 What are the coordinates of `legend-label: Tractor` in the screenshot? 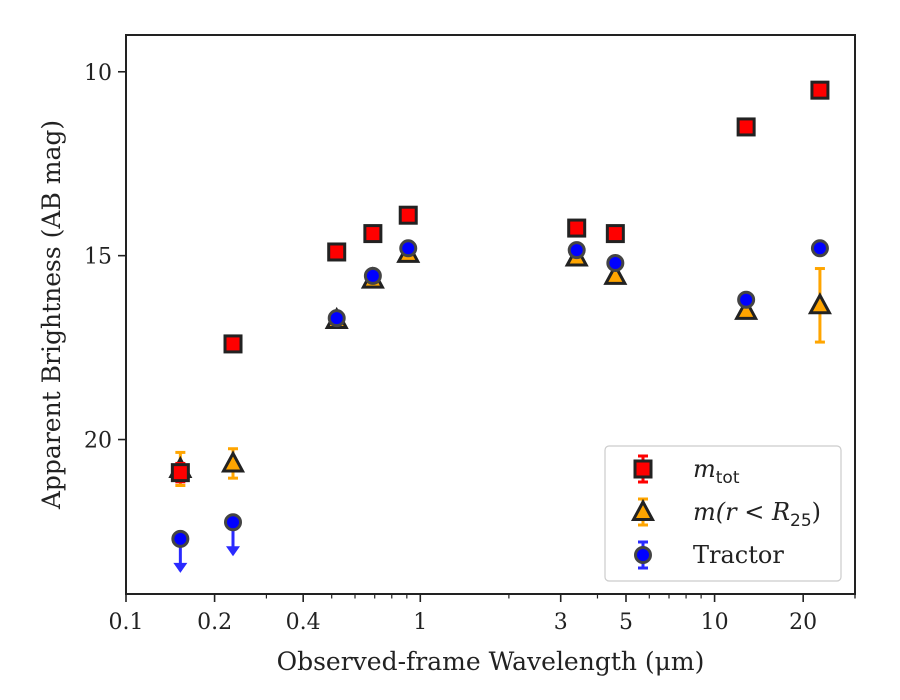 It's located at (738, 555).